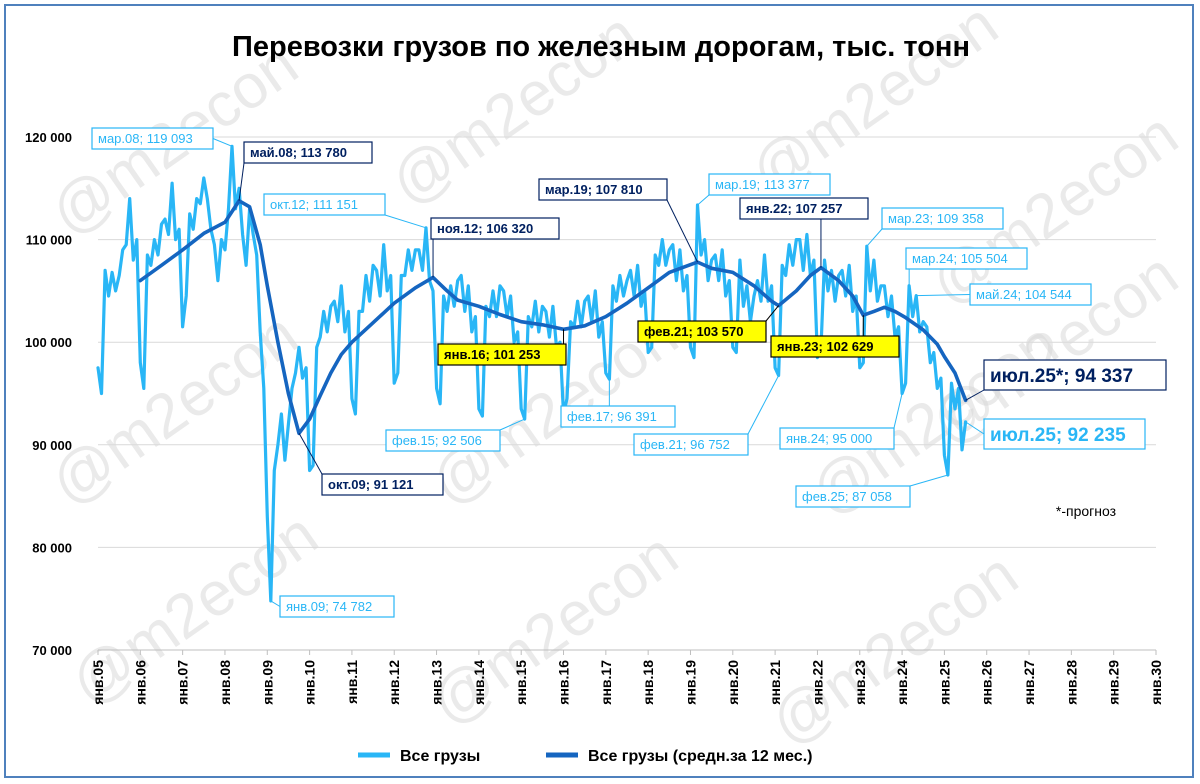  I want to click on y-tick-label: 120 000, so click(48, 137).